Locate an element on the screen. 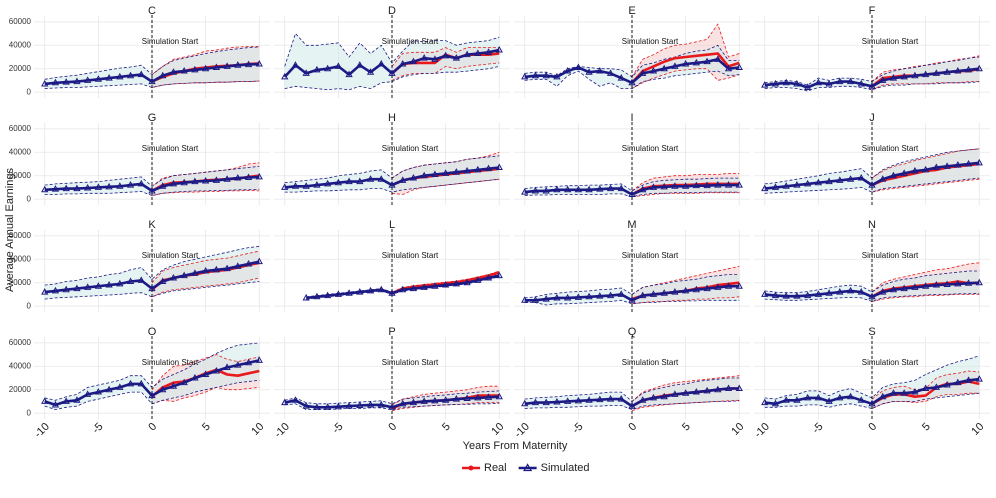  panel-title: I is located at coordinates (631, 118).